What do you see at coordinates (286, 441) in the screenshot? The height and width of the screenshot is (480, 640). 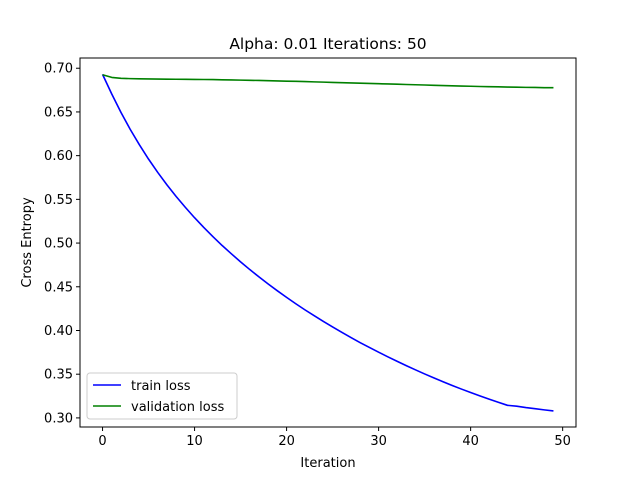 I see `x-tick-label: 20` at bounding box center [286, 441].